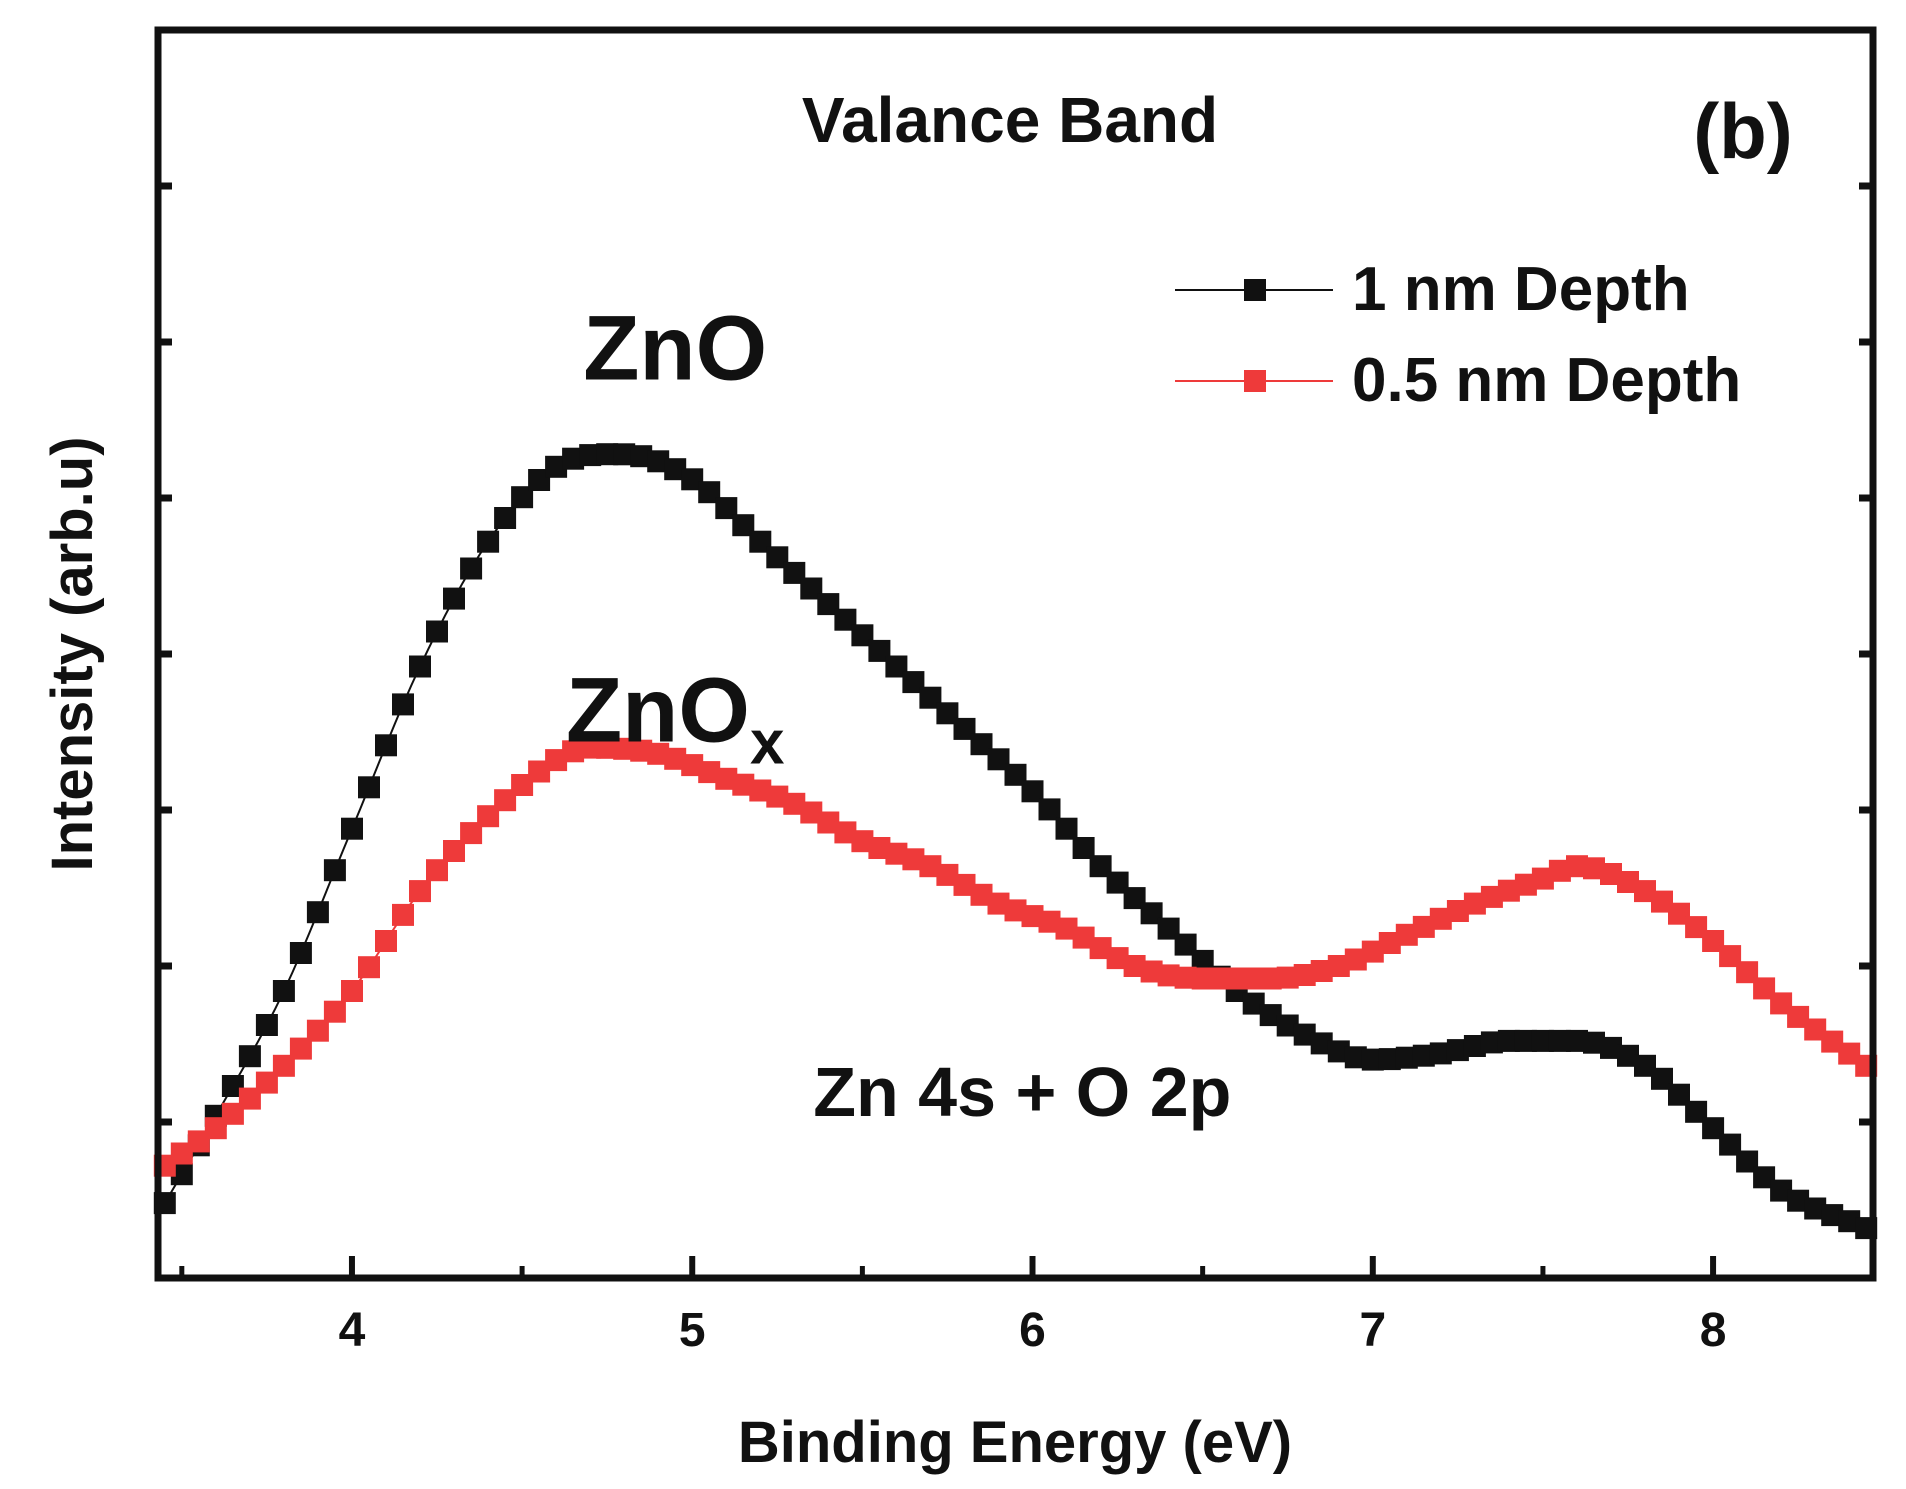  What do you see at coordinates (692, 1330) in the screenshot?
I see `x-tick-label: 5` at bounding box center [692, 1330].